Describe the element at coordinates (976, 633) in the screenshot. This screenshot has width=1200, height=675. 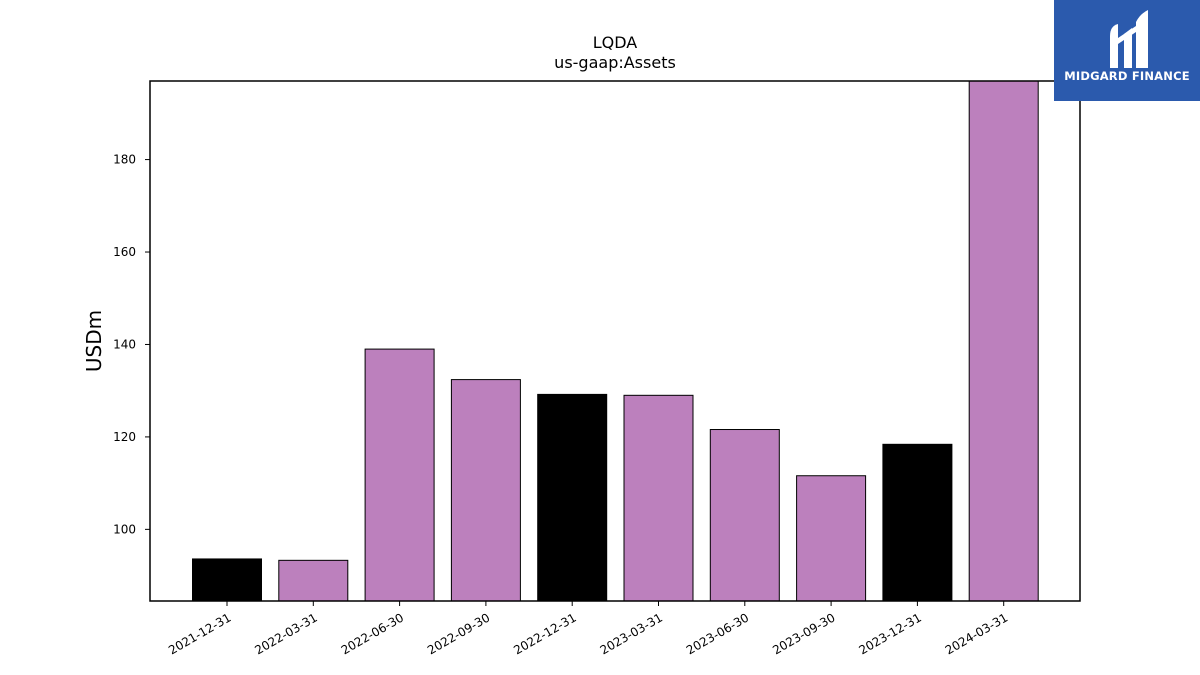
I see `x-tick-label: 2024-03-31` at that location.